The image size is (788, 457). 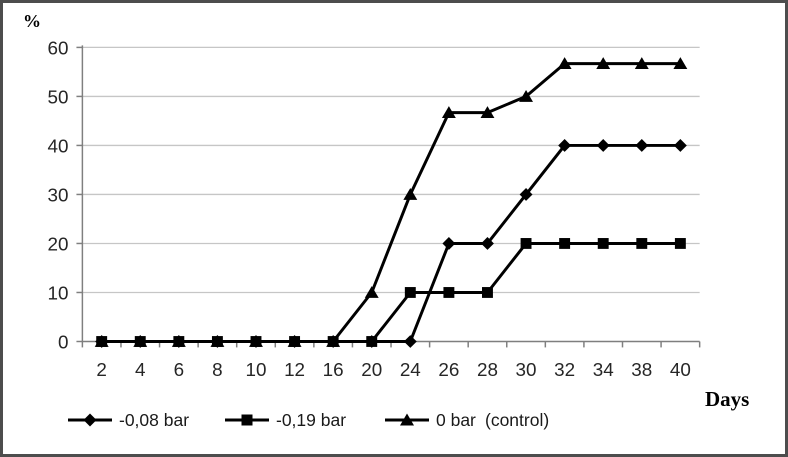 What do you see at coordinates (371, 369) in the screenshot?
I see `x-tick-label: 20` at bounding box center [371, 369].